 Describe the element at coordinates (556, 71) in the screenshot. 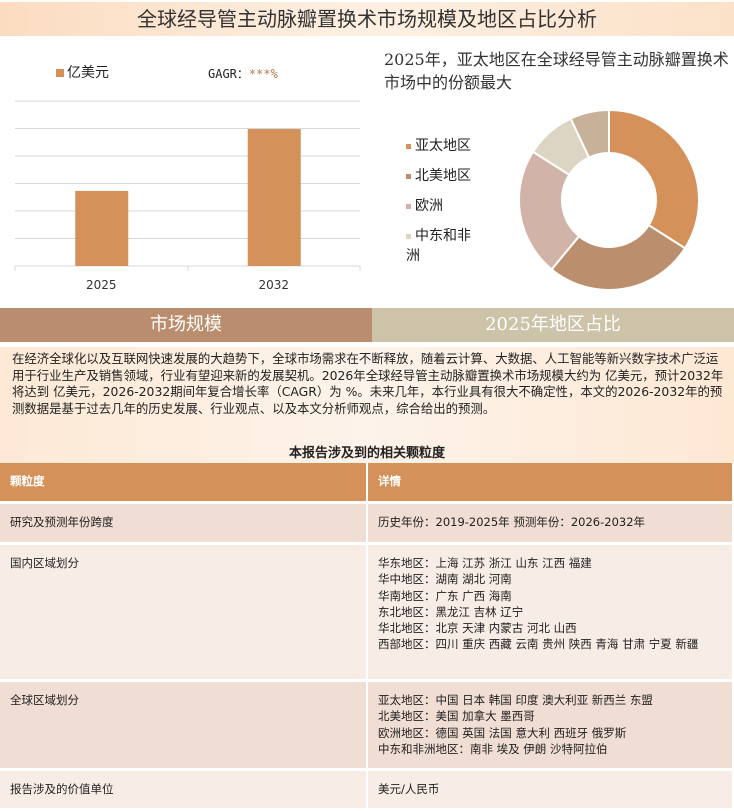

I see `donut-title: 2025年，亚太地区在全球经导管主动脉瓣置换术市场中的份额最大` at that location.